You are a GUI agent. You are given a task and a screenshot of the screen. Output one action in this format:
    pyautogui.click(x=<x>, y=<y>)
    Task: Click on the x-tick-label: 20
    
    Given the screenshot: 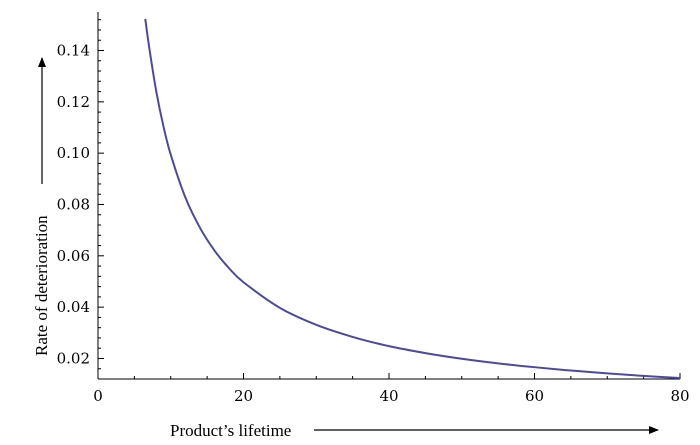 What is the action you would take?
    pyautogui.click(x=243, y=396)
    